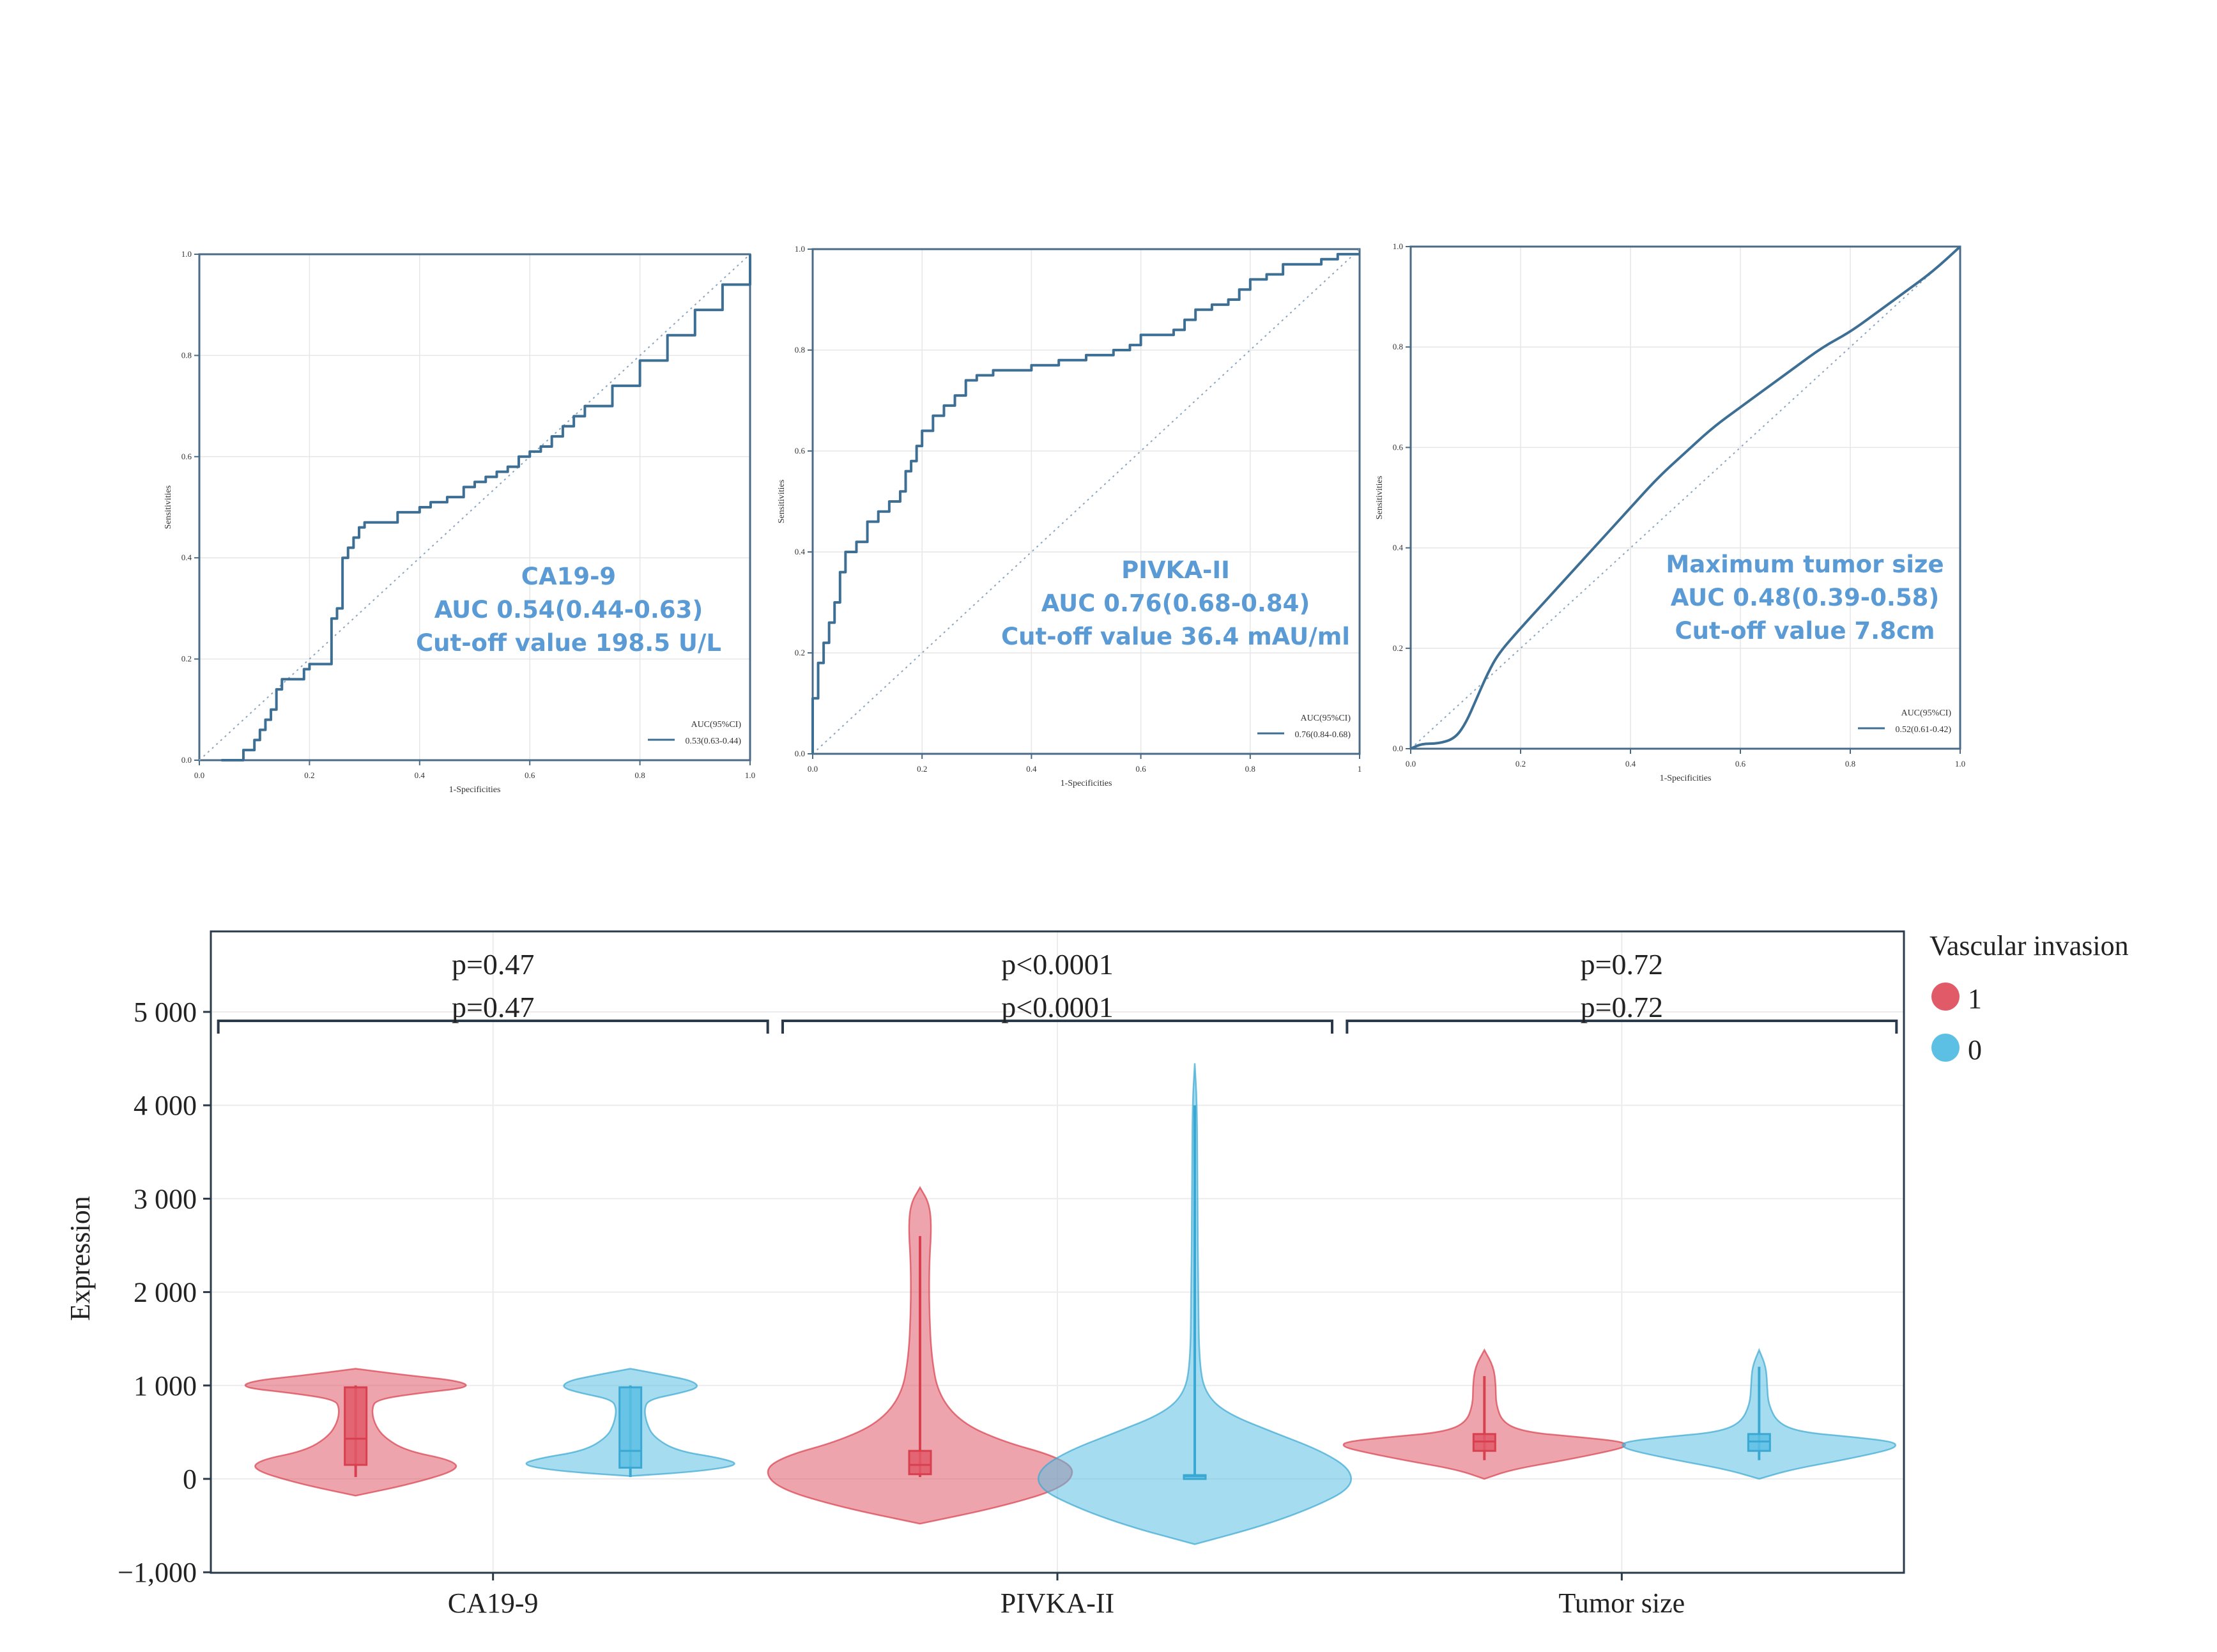 This screenshot has width=2217, height=1652. What do you see at coordinates (1805, 631) in the screenshot?
I see `roc-annotation-line: Cut-off value 7.8cm` at bounding box center [1805, 631].